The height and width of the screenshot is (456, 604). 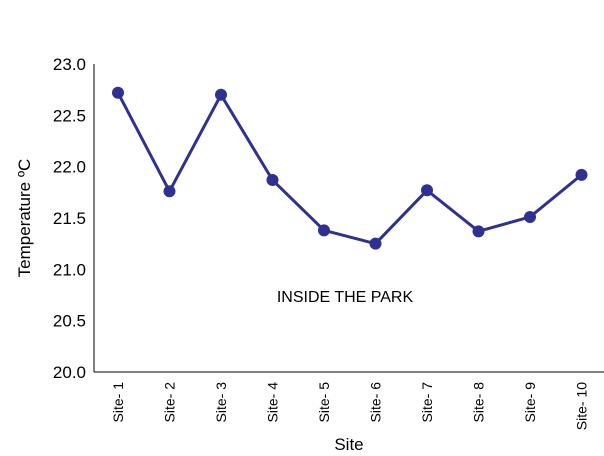 What do you see at coordinates (427, 402) in the screenshot?
I see `x-tick-label: Site- 7` at bounding box center [427, 402].